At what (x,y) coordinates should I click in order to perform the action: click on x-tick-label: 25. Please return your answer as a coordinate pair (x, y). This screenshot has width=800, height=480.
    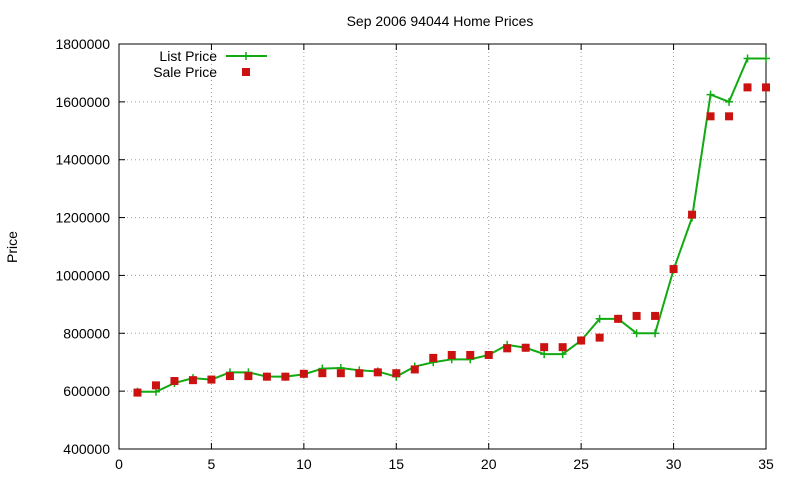
    Looking at the image, I should click on (581, 464).